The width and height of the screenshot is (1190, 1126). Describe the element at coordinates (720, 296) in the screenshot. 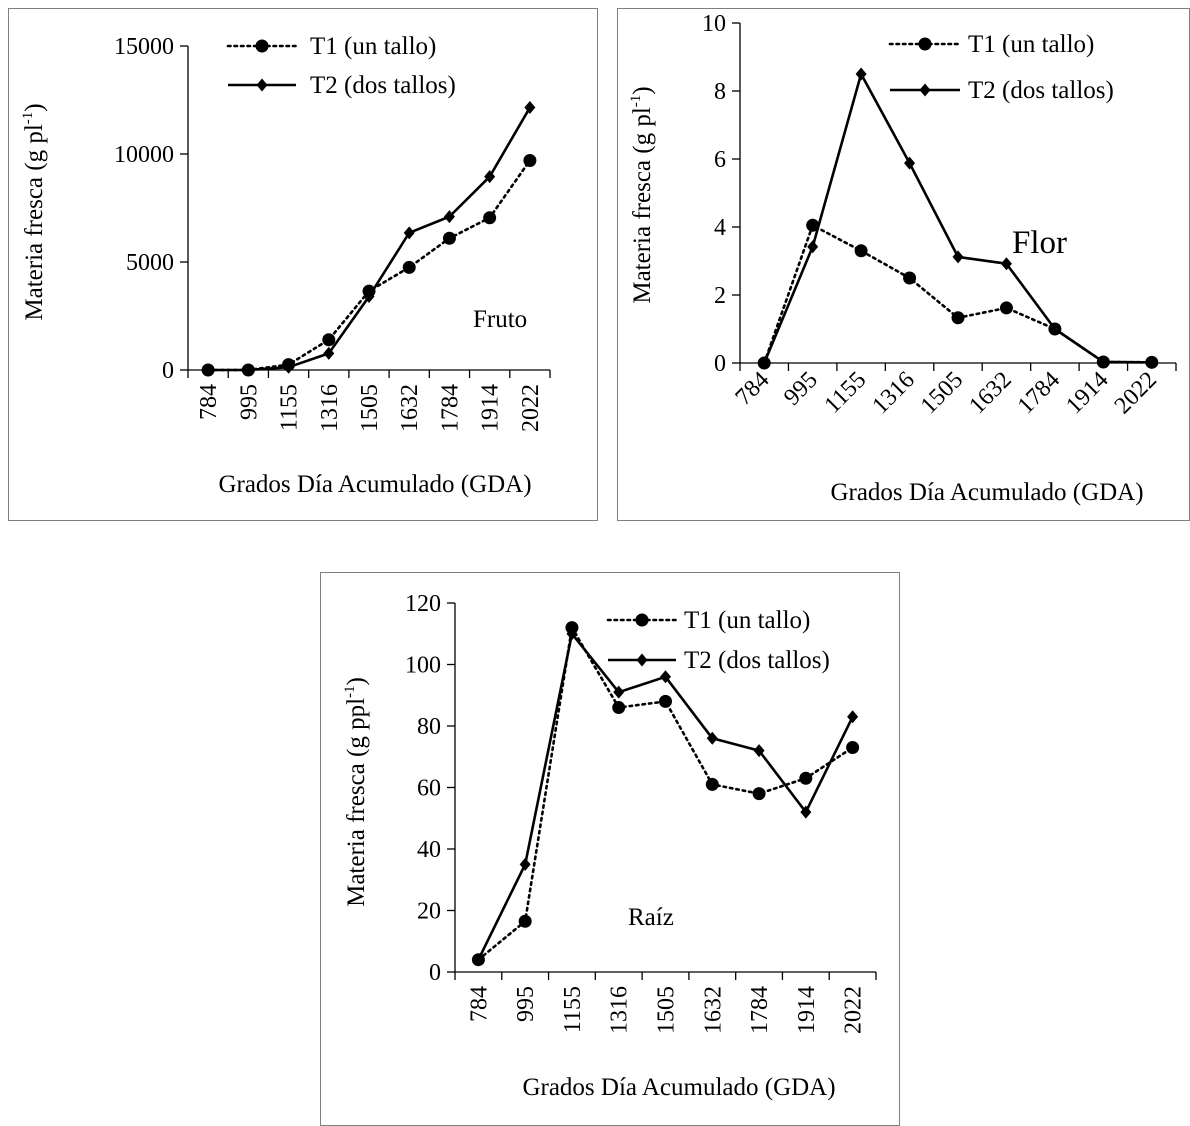

I see `y-tick-label: 2` at that location.